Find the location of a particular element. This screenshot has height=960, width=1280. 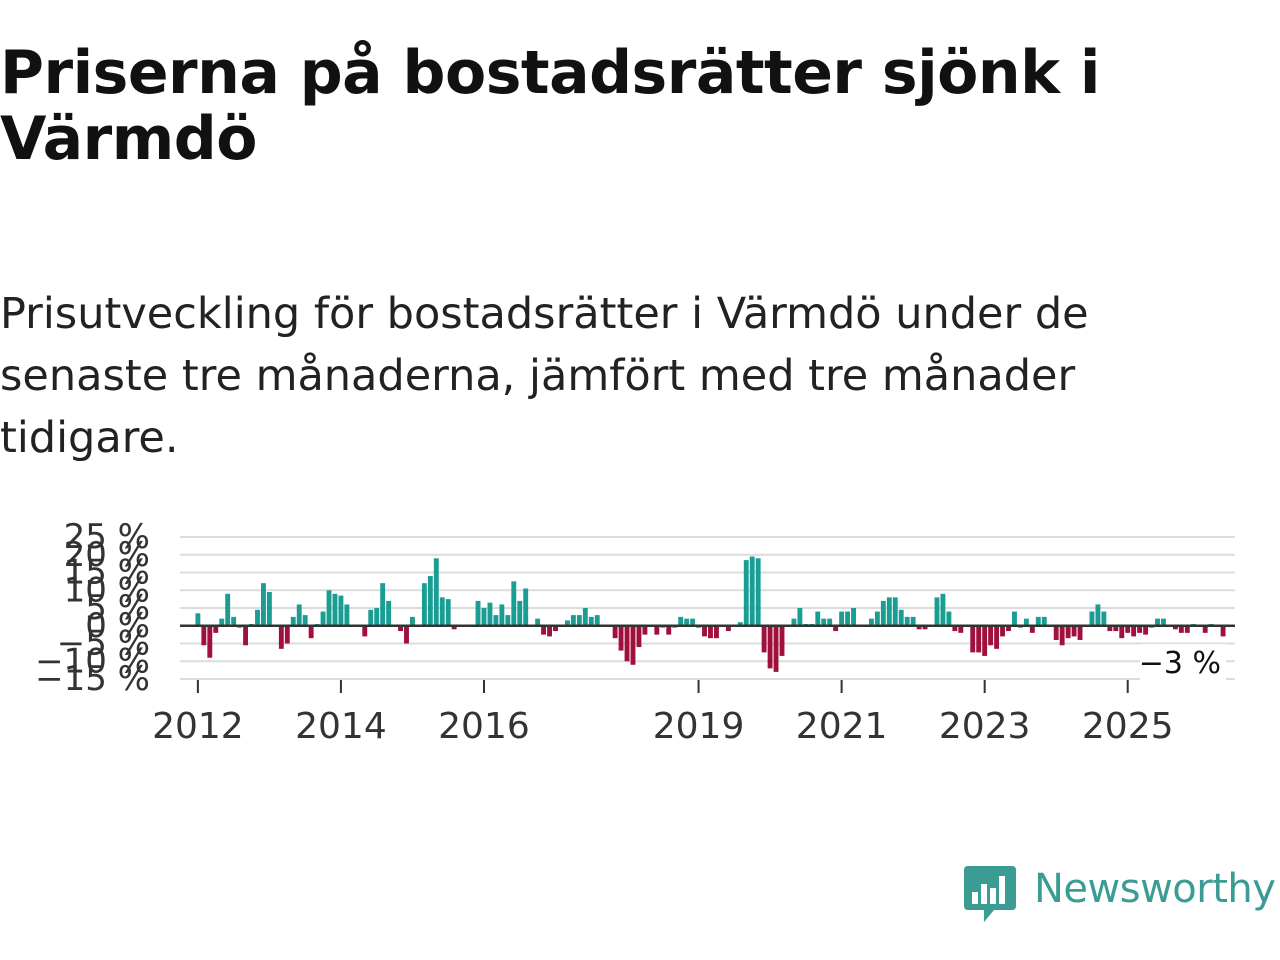

y-tick-label: −15 % is located at coordinates (92, 679).